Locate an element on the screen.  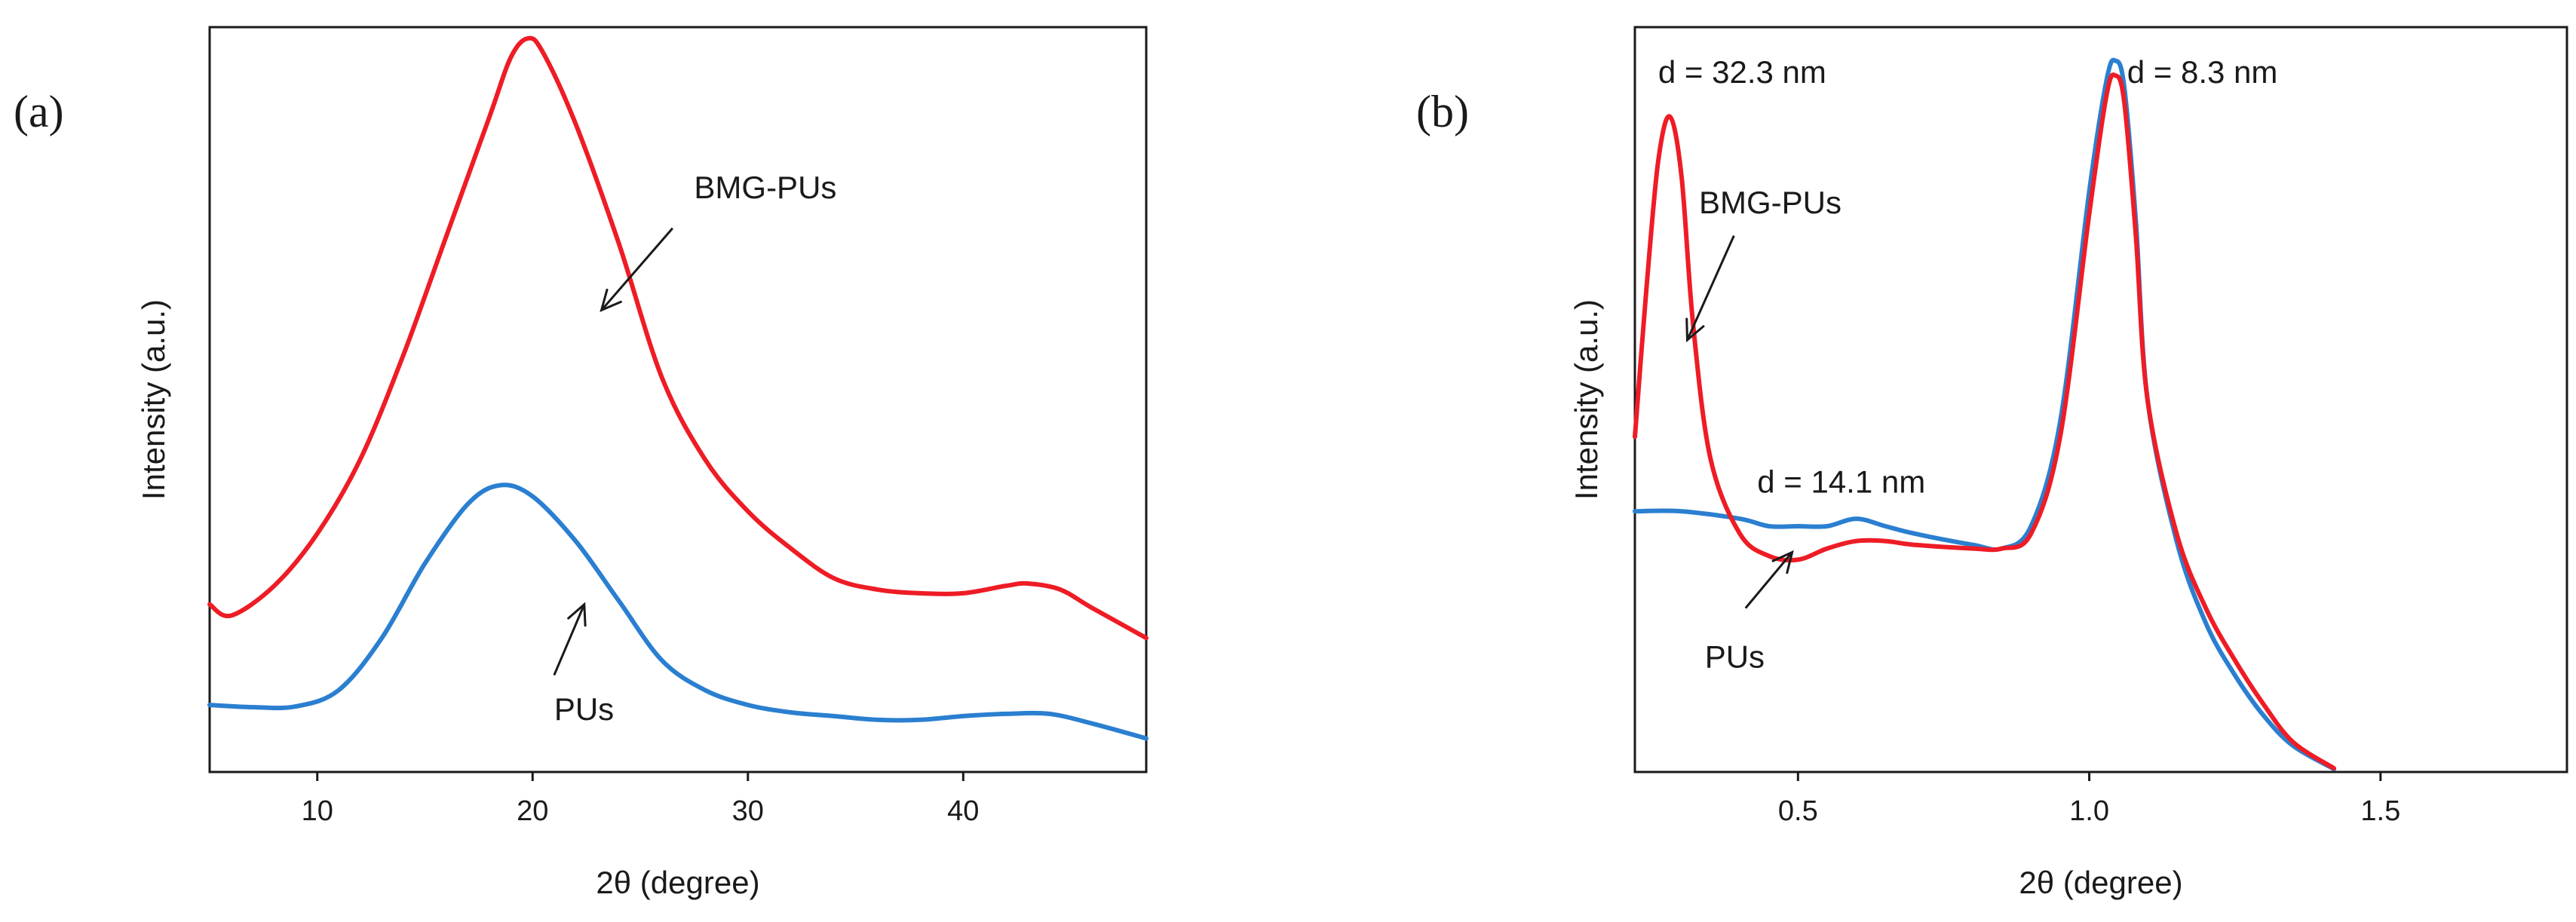
annotation-label: d = 32.3 nm is located at coordinates (1742, 72).